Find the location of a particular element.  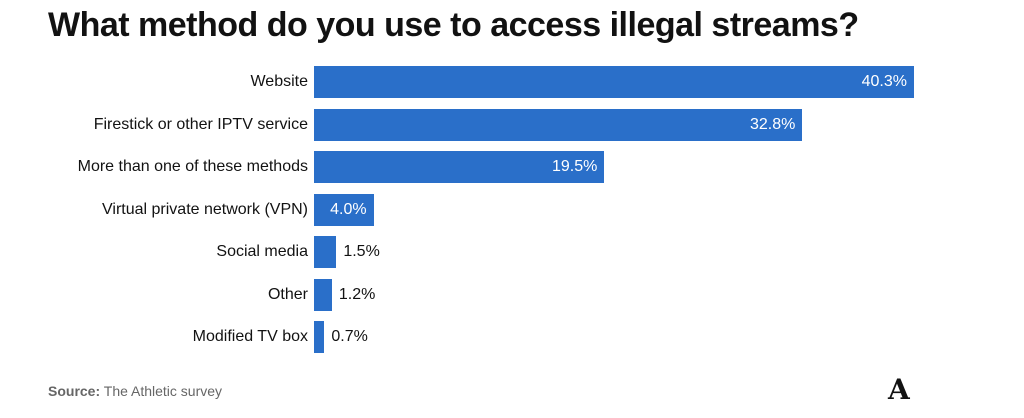

category-label: Website is located at coordinates (279, 81).